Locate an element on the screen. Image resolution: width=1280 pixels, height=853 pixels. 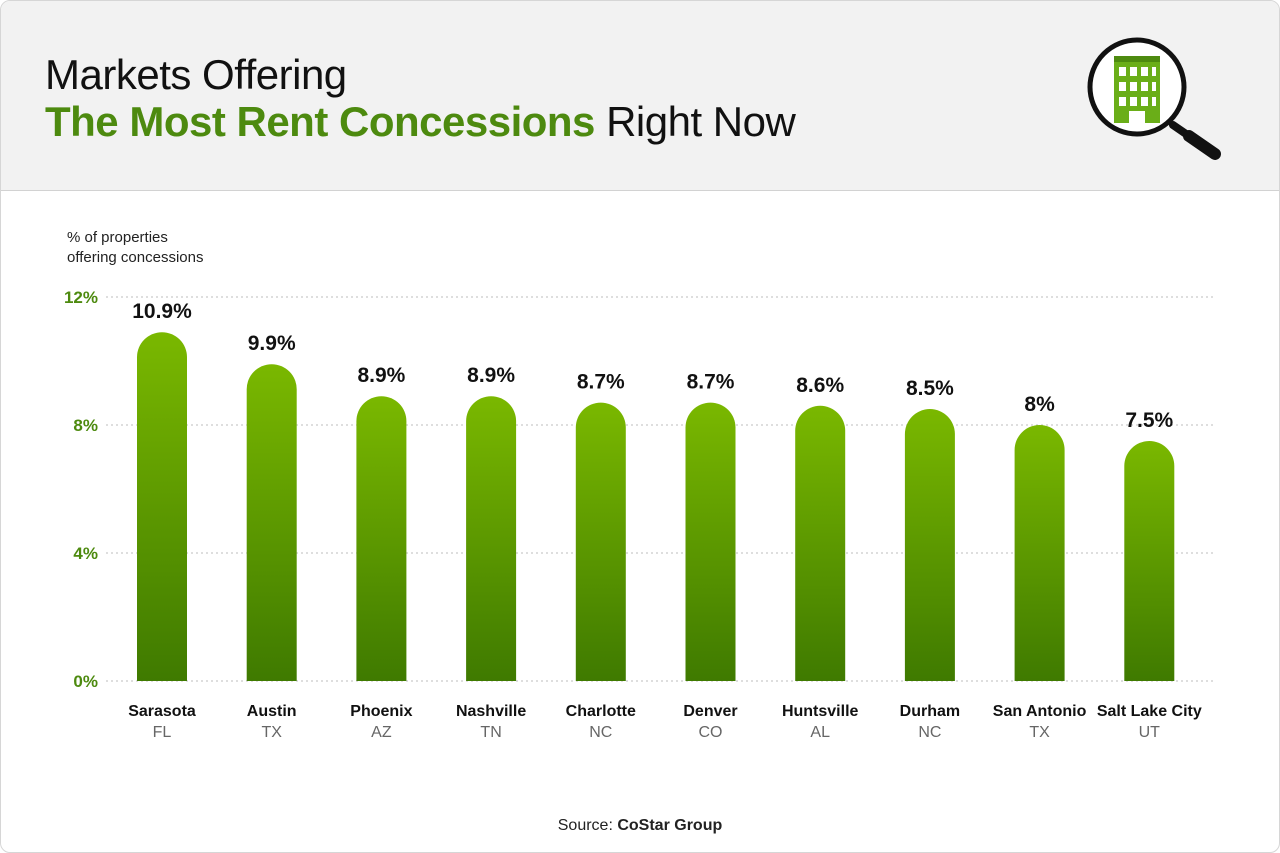
title-line-2: The Most Rent Concessions Right Now is located at coordinates (420, 122).